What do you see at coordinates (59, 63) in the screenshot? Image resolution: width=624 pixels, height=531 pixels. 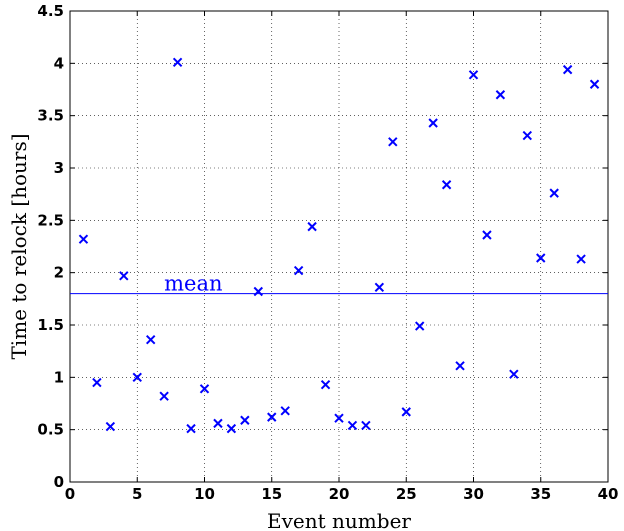 I see `y-tick-label: 4` at bounding box center [59, 63].